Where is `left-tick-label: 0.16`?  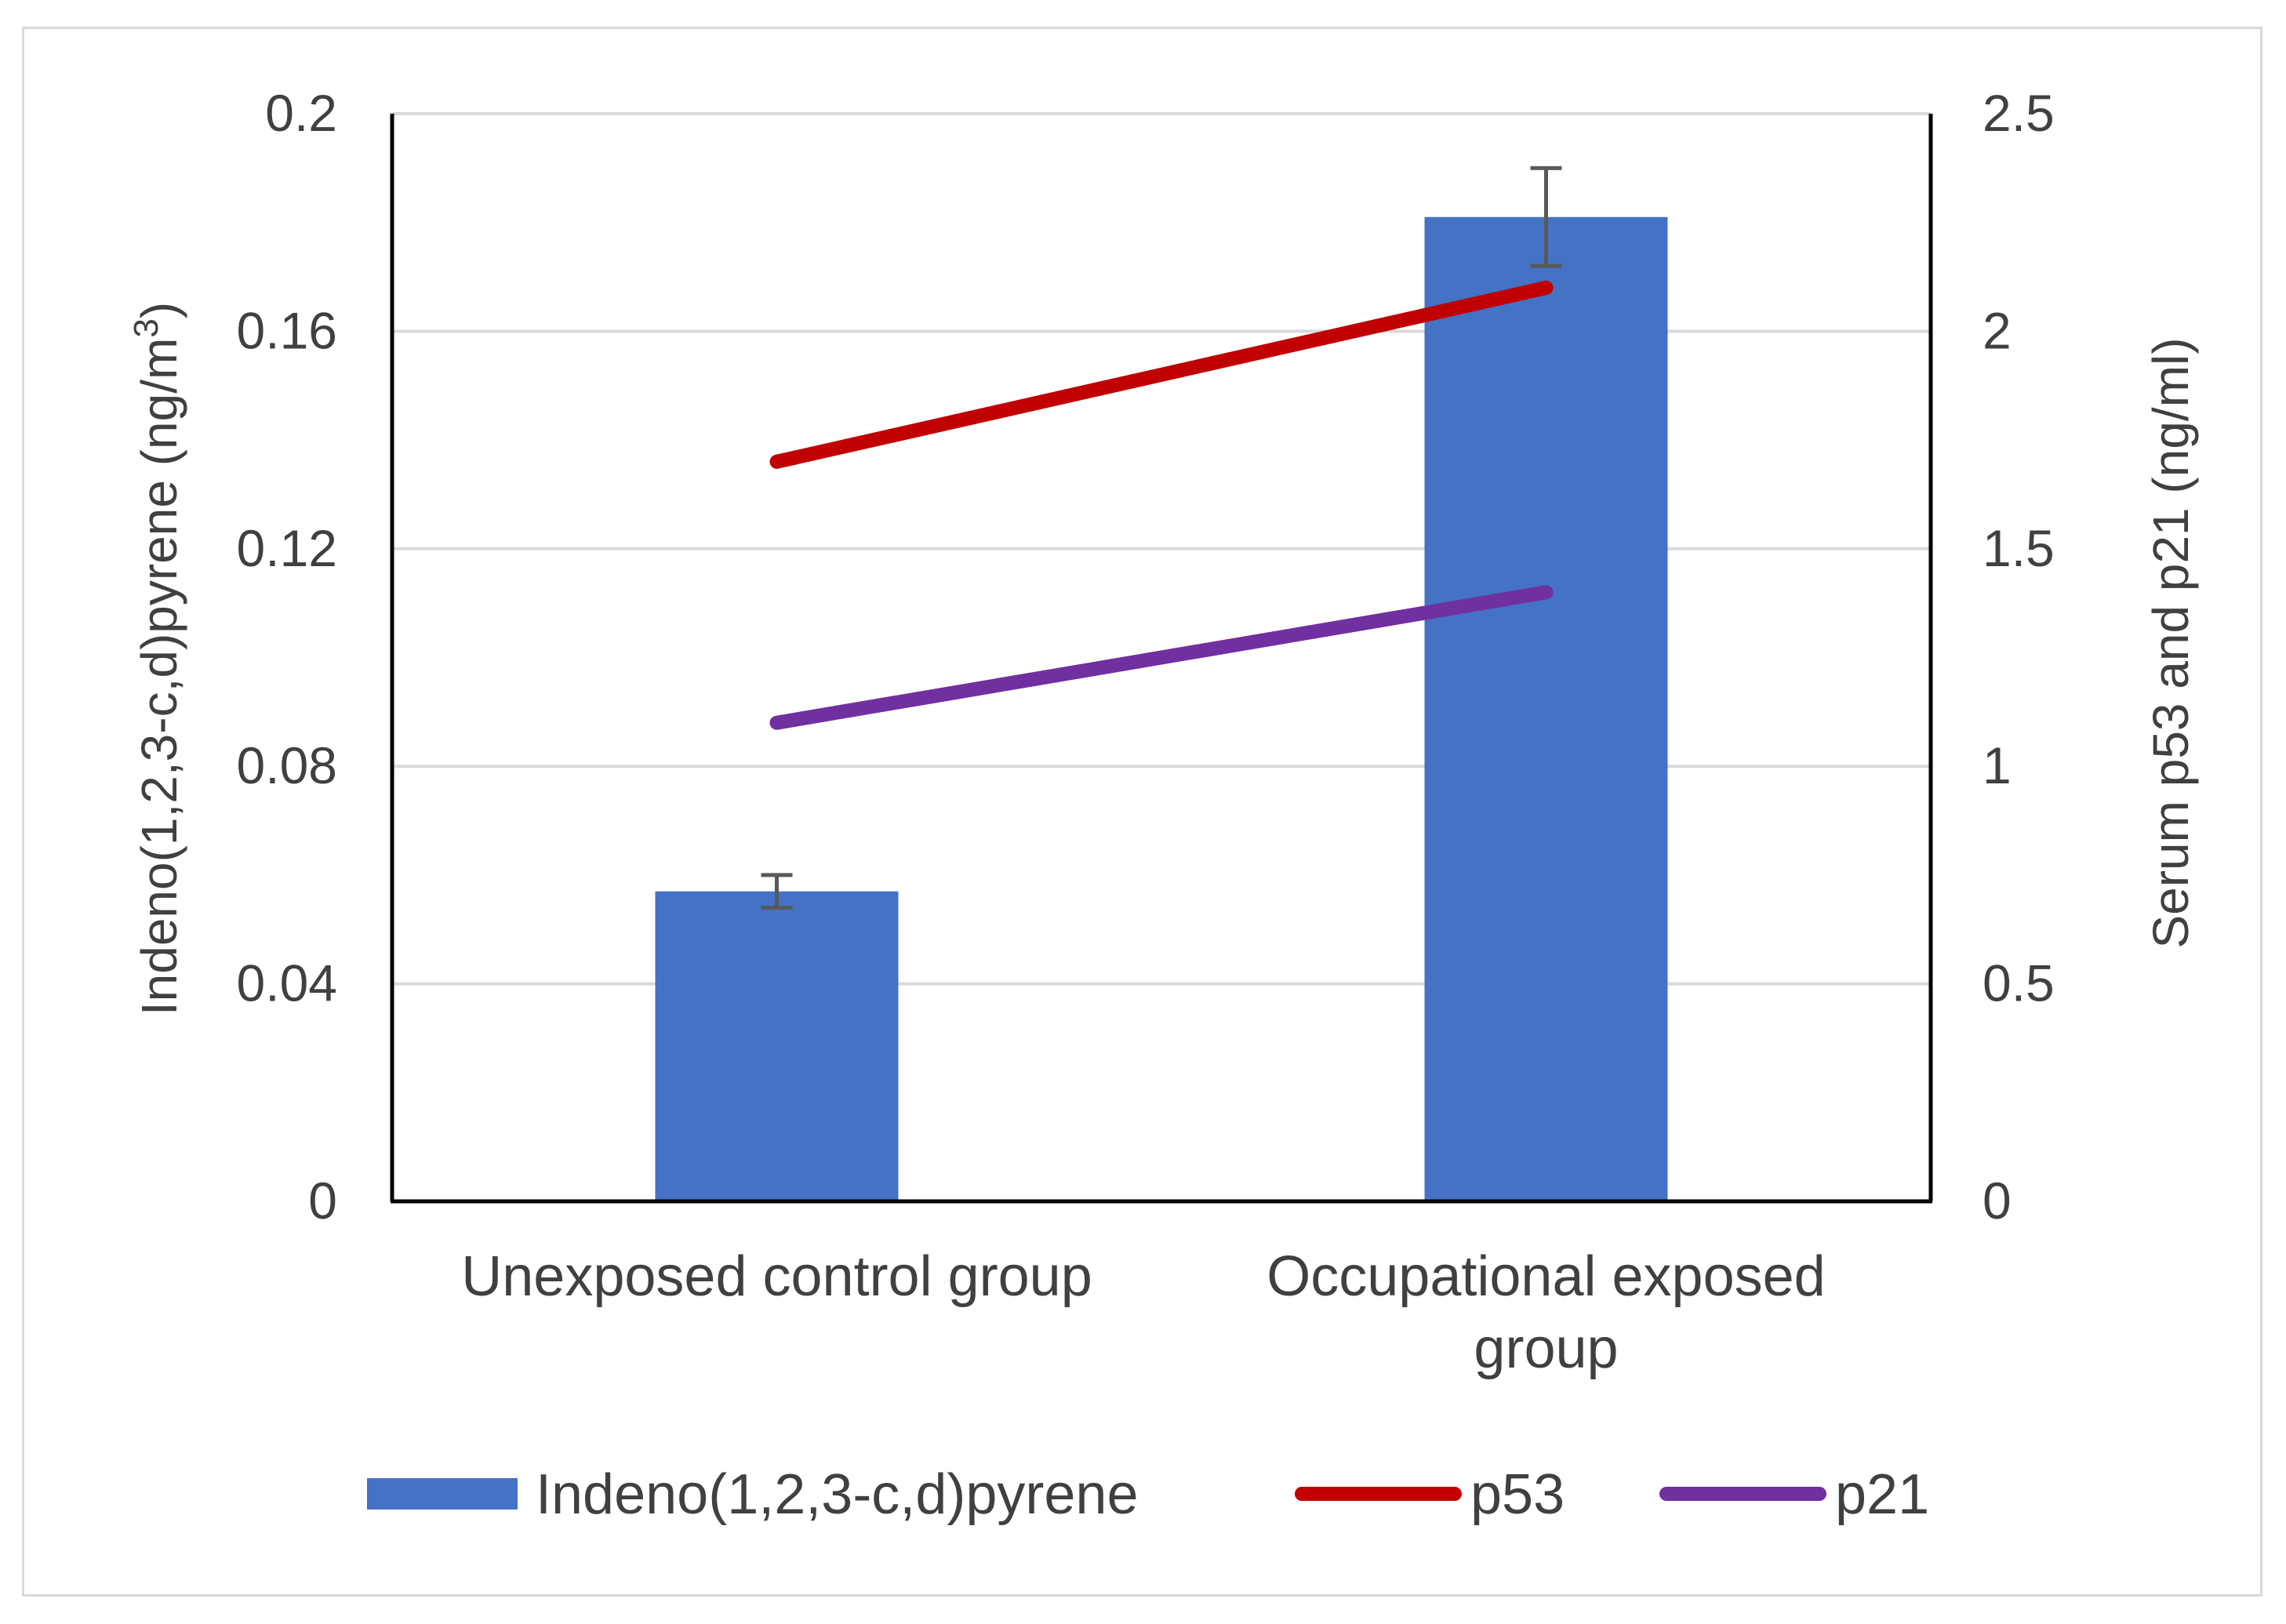
left-tick-label: 0.16 is located at coordinates (287, 330).